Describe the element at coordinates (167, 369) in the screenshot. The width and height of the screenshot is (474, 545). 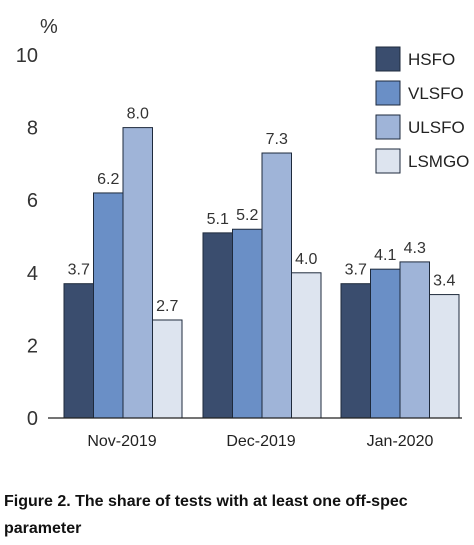
I see `bar-lsmgo-nov-2019` at that location.